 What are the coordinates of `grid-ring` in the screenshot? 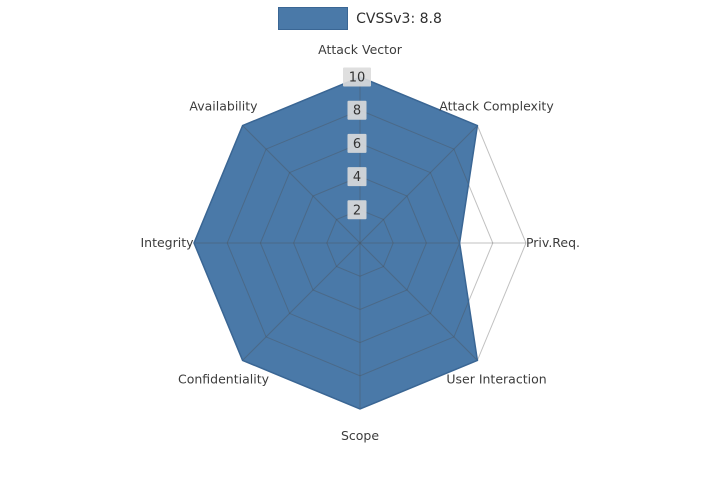 It's located at (360, 243).